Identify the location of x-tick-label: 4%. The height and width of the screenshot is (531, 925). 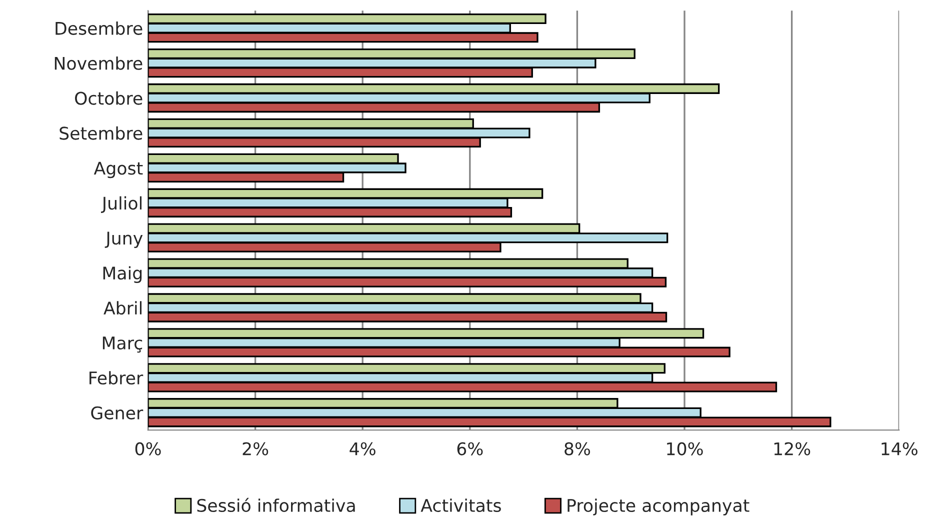
(363, 449).